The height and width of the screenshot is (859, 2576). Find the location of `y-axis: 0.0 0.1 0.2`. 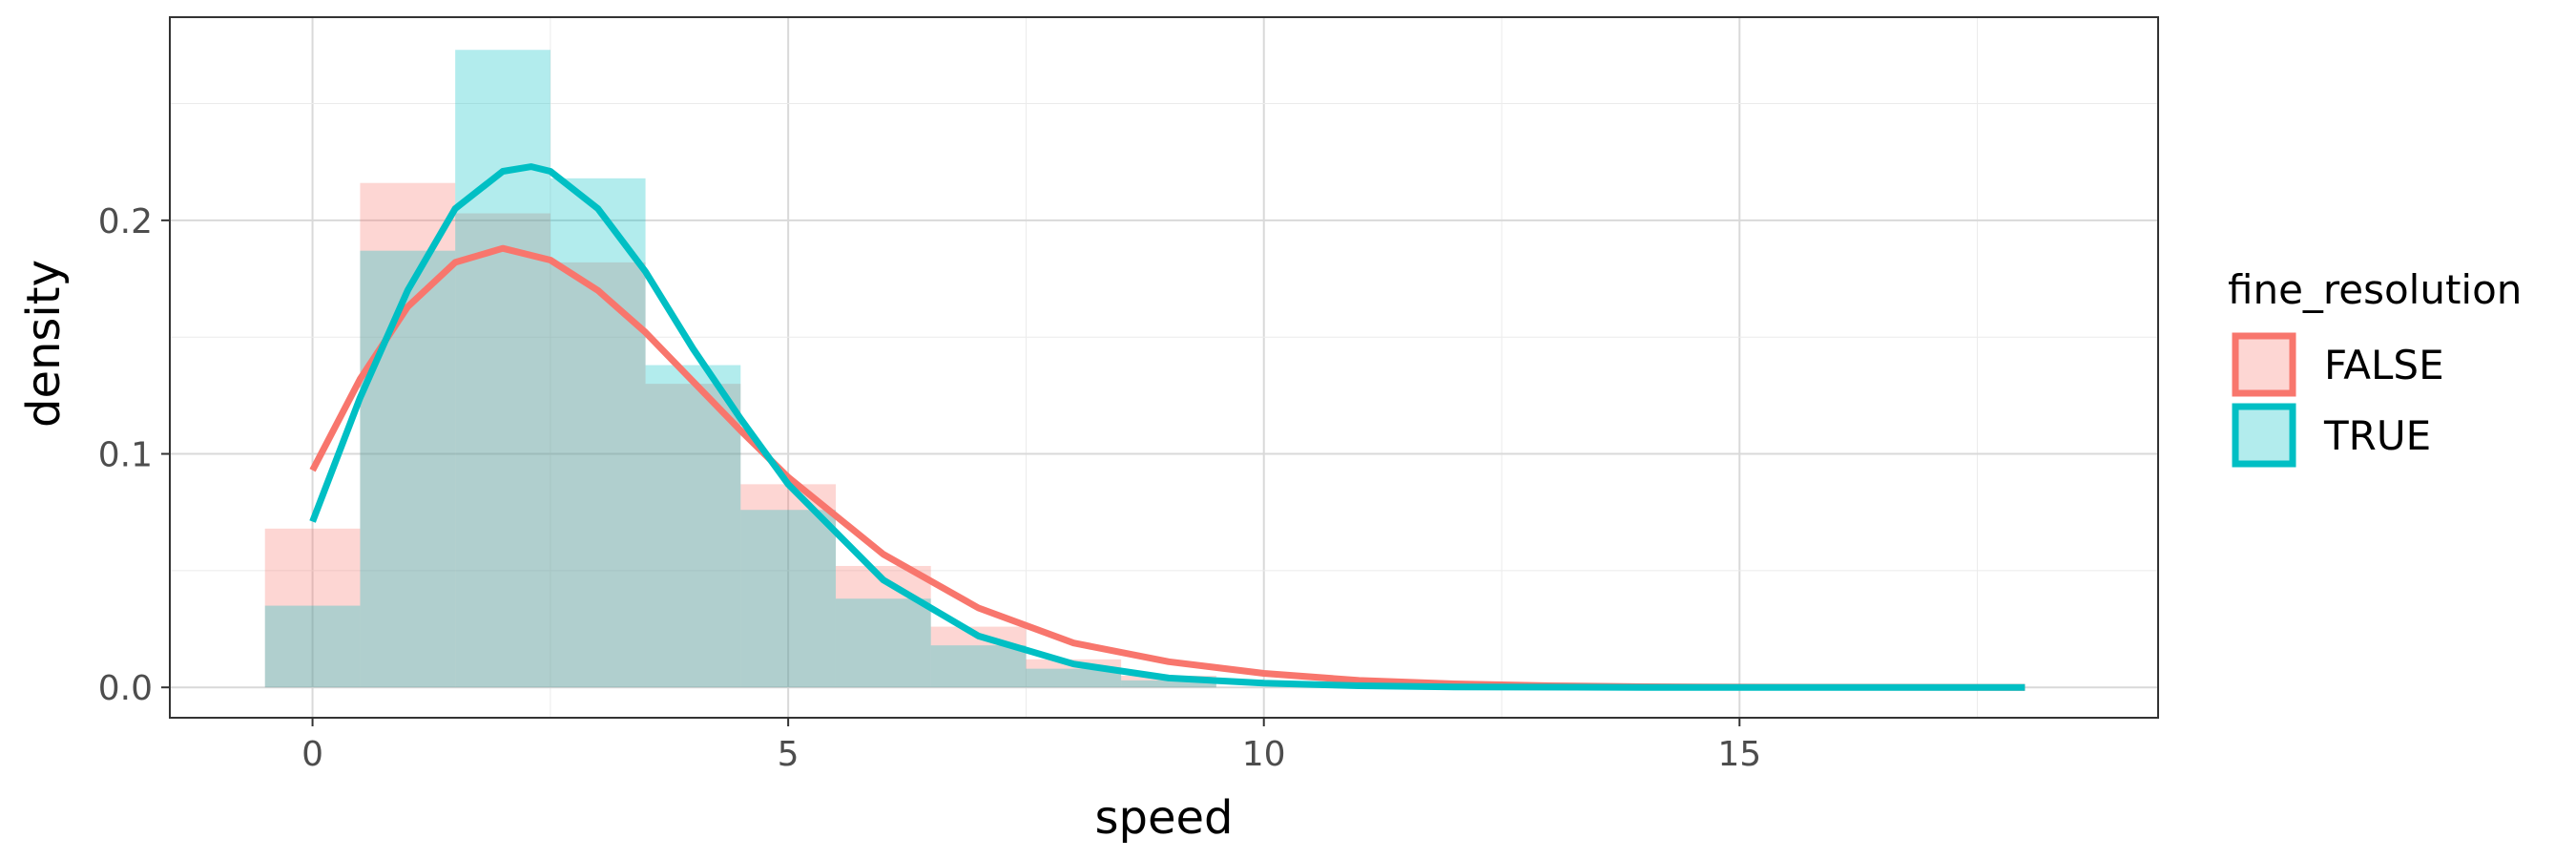

y-axis: 0.0 0.1 0.2 is located at coordinates (134, 455).